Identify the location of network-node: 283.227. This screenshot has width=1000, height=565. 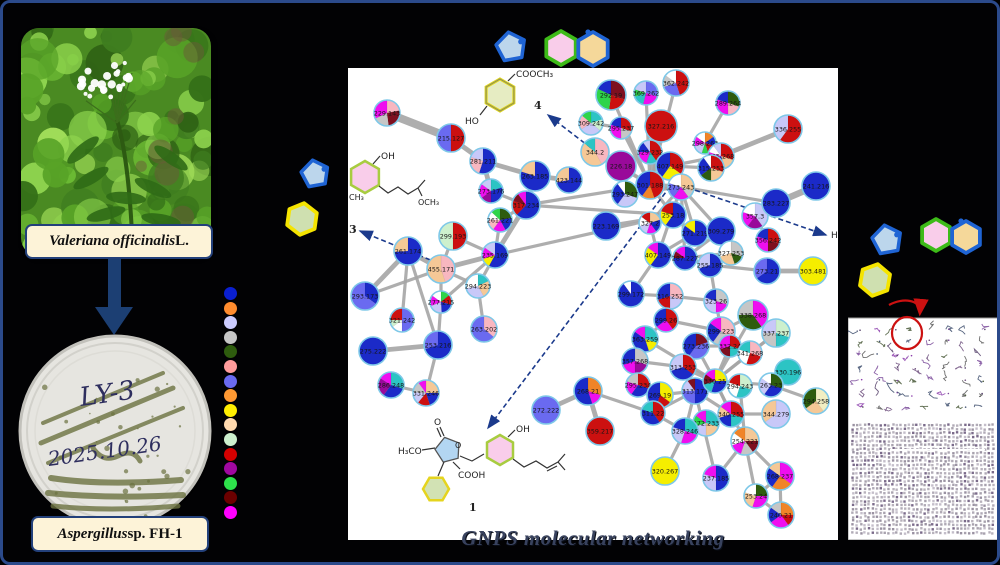
(776, 203).